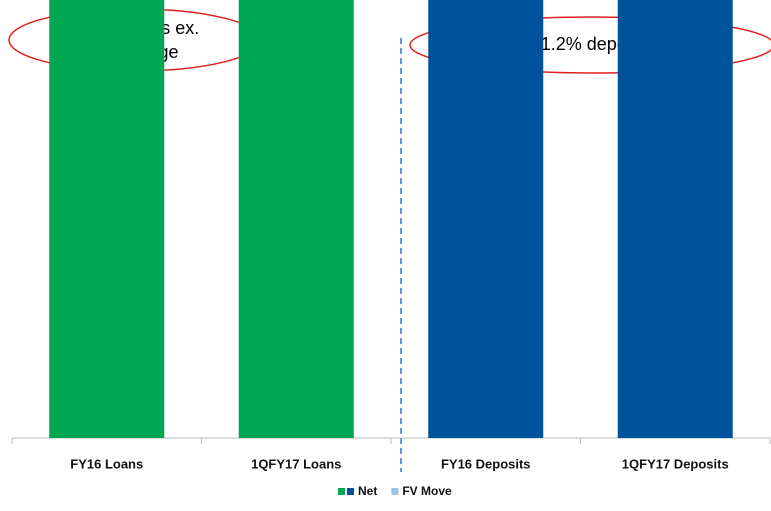 This screenshot has width=771, height=511. I want to click on legend-label: Net, so click(367, 491).